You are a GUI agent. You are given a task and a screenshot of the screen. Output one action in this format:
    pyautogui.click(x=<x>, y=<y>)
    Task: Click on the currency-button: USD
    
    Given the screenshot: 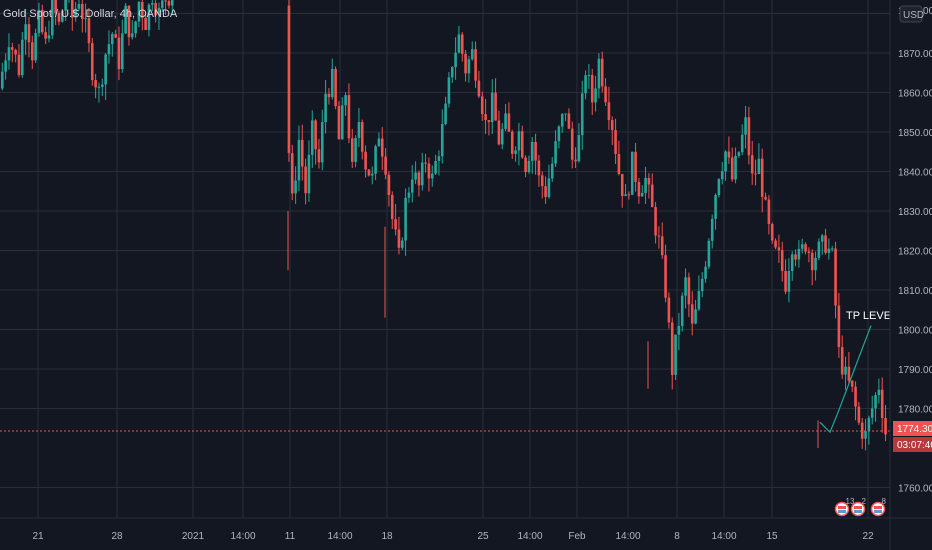 What is the action you would take?
    pyautogui.click(x=911, y=14)
    